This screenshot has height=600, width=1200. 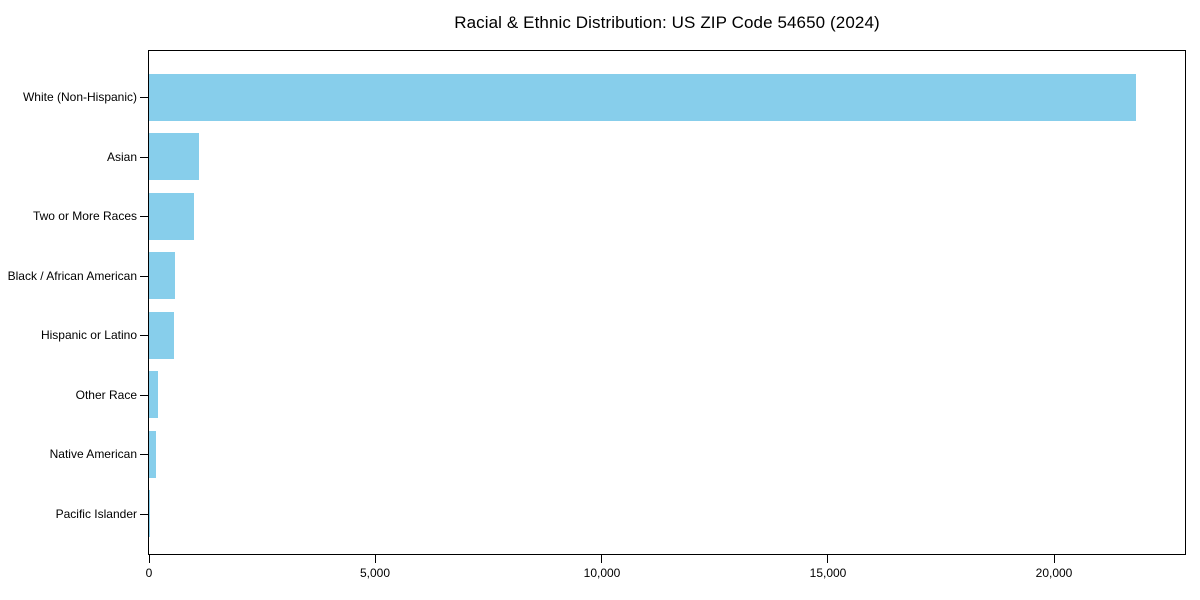 What do you see at coordinates (171, 216) in the screenshot?
I see `bar-two-or-more-races` at bounding box center [171, 216].